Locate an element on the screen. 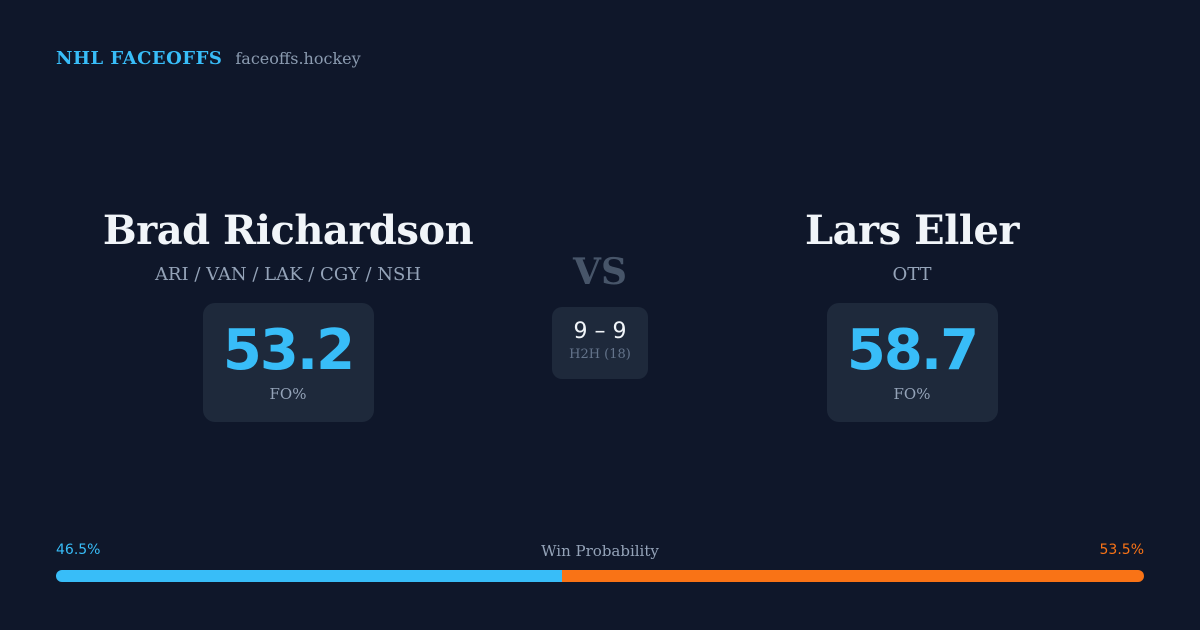 This screenshot has height=630, width=1200. faceoff-percentage: 58.7 is located at coordinates (912, 350).